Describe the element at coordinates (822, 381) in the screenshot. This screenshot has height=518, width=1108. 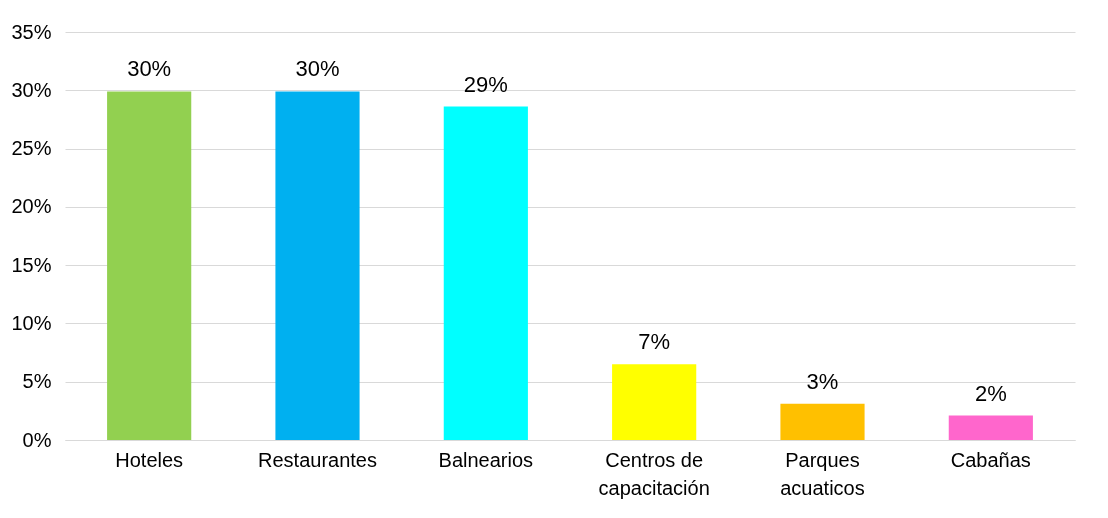
I see `data-label: 3%` at that location.